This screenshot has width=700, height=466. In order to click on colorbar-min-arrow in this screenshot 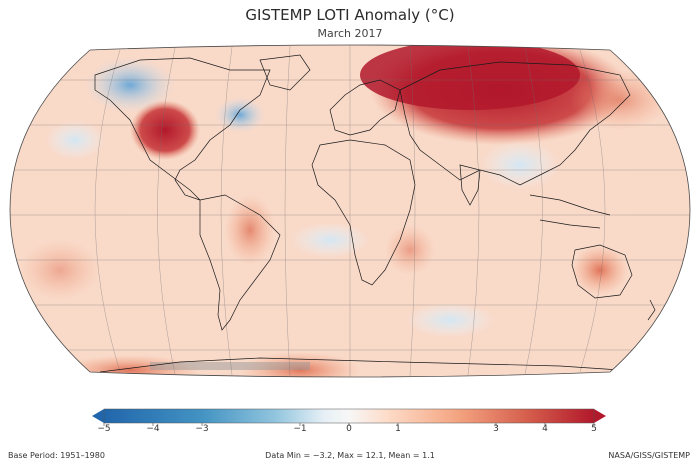, I will do `click(98, 416)`.